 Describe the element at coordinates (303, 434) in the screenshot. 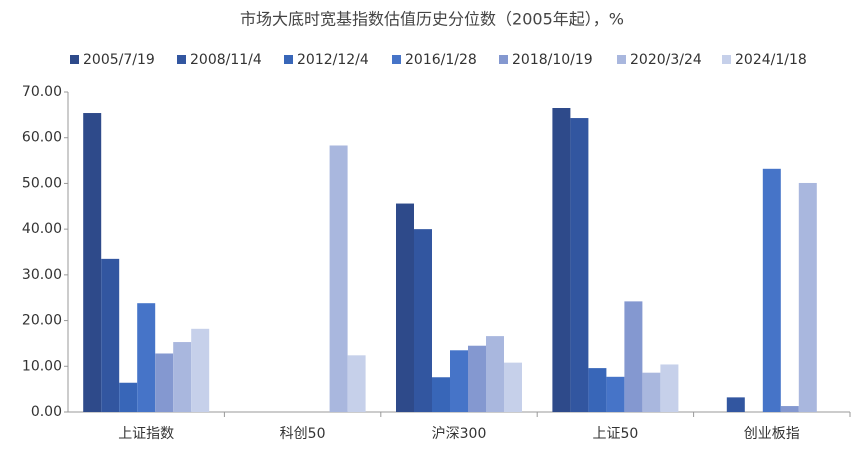

I see `x-tick-label: 科创50` at that location.